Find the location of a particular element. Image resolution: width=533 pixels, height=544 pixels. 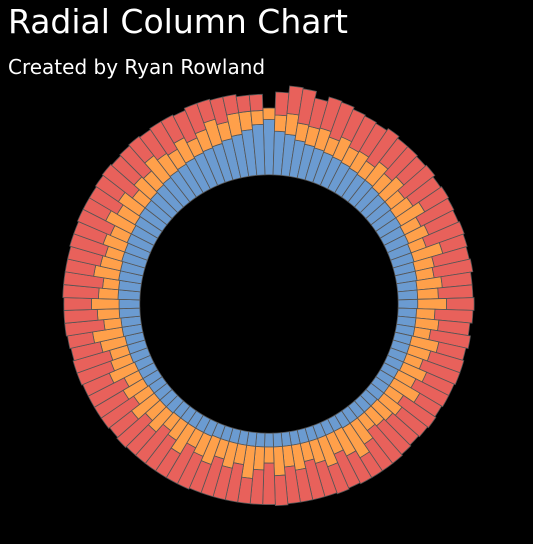

chart-title: Radial Column Chart is located at coordinates (178, 21).